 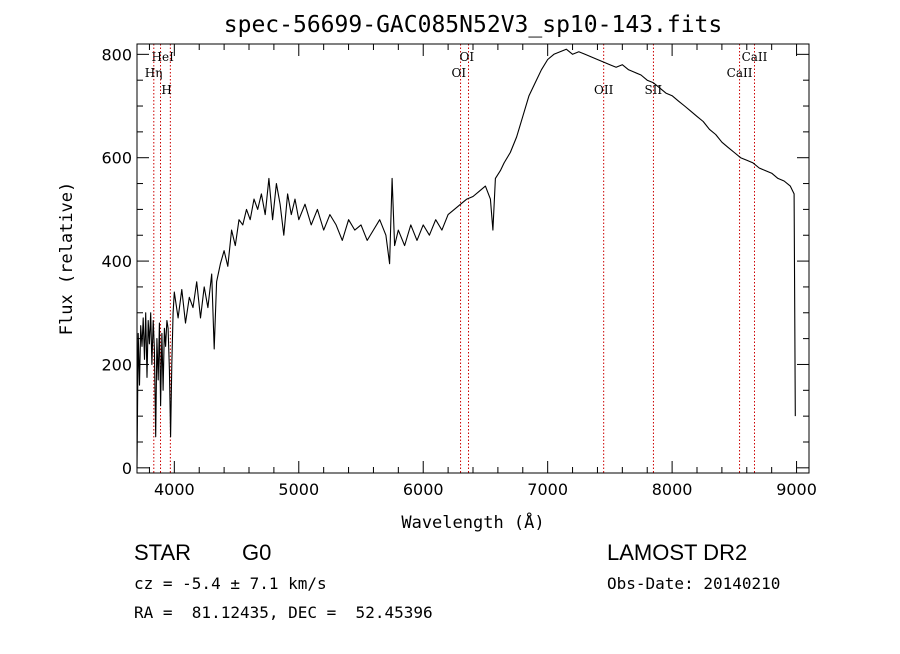 I want to click on x-tick-label: 9000, so click(x=796, y=489).